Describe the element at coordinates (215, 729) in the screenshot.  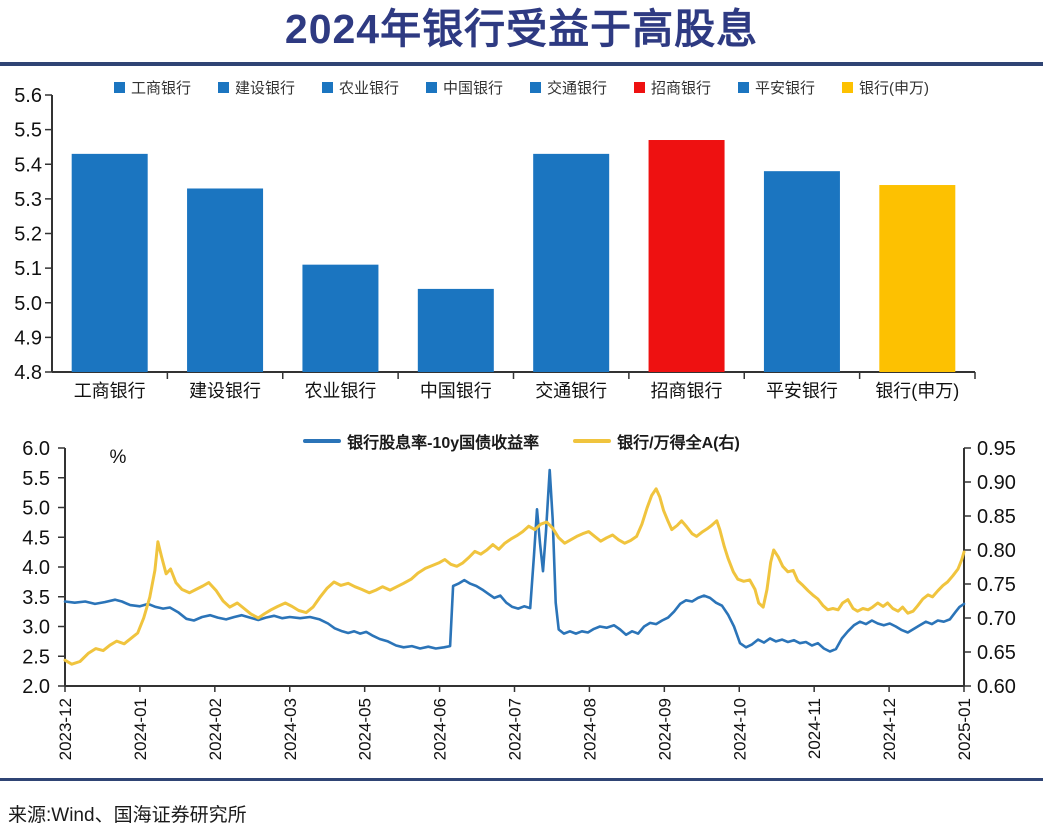
I see `line-x-tick-label: 2024-02` at that location.